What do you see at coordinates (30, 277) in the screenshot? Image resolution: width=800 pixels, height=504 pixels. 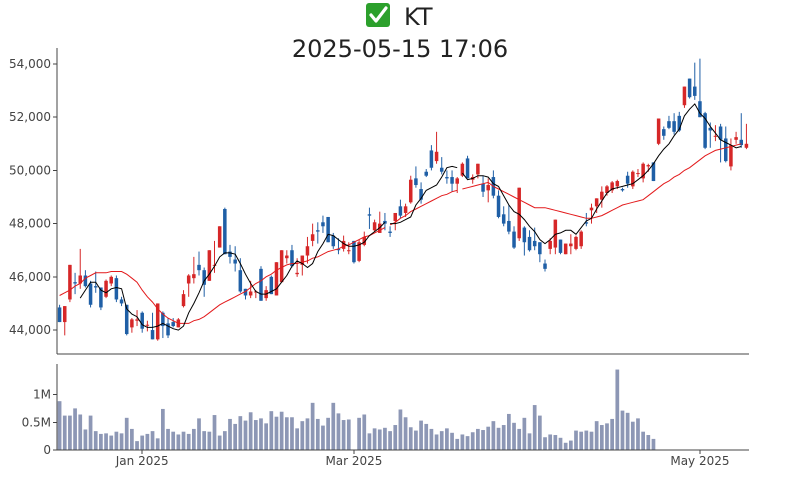 I see `price-tick-label: 46,000` at bounding box center [30, 277].